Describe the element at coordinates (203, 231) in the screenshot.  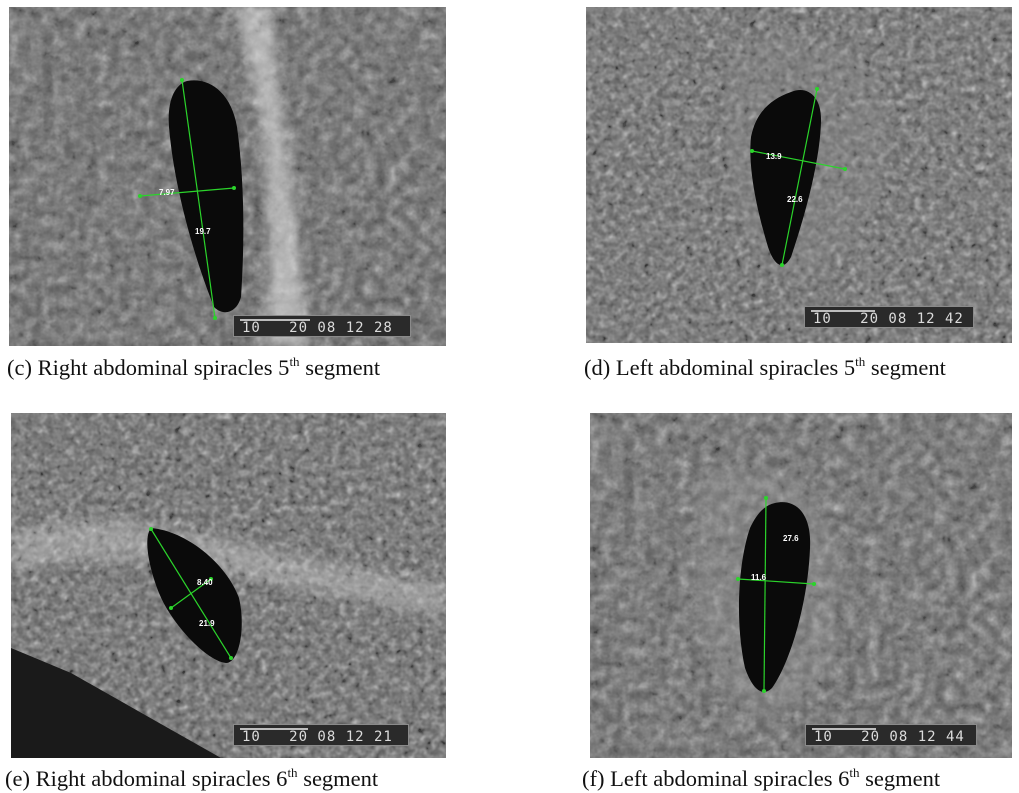
I see `measure-length-c: 19.7` at that location.